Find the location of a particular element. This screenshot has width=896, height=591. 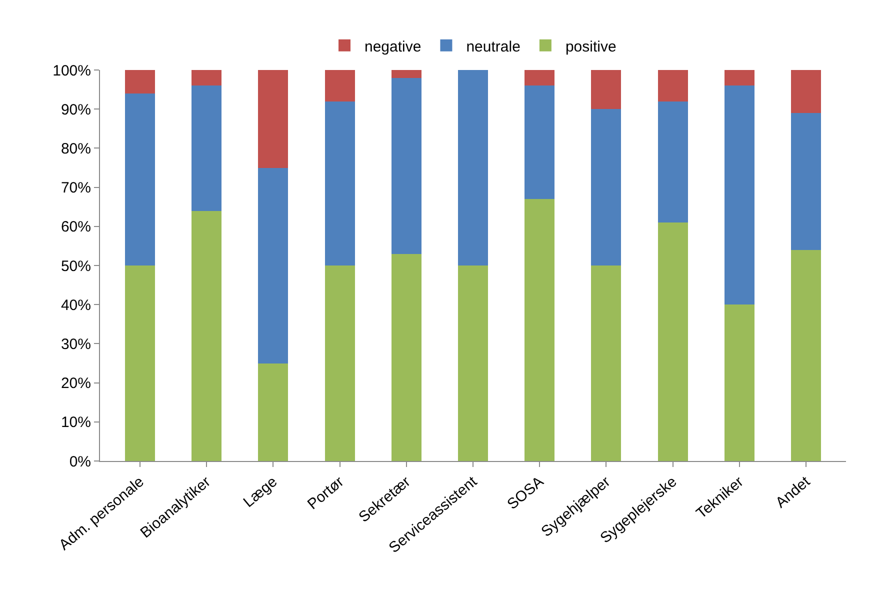

legend-label: negative is located at coordinates (393, 47).